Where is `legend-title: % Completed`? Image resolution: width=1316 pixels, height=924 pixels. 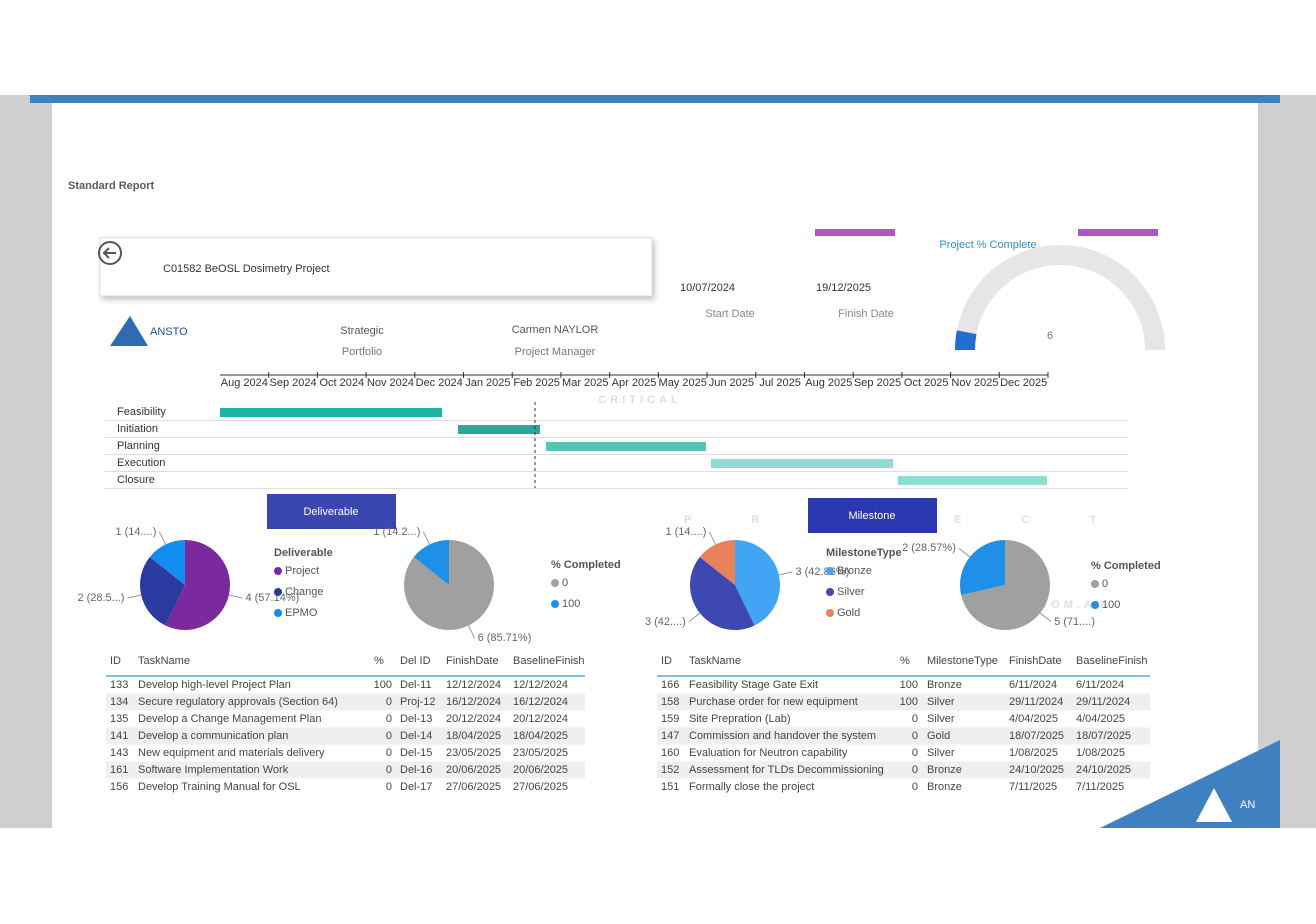
legend-title: % Completed is located at coordinates (586, 565).